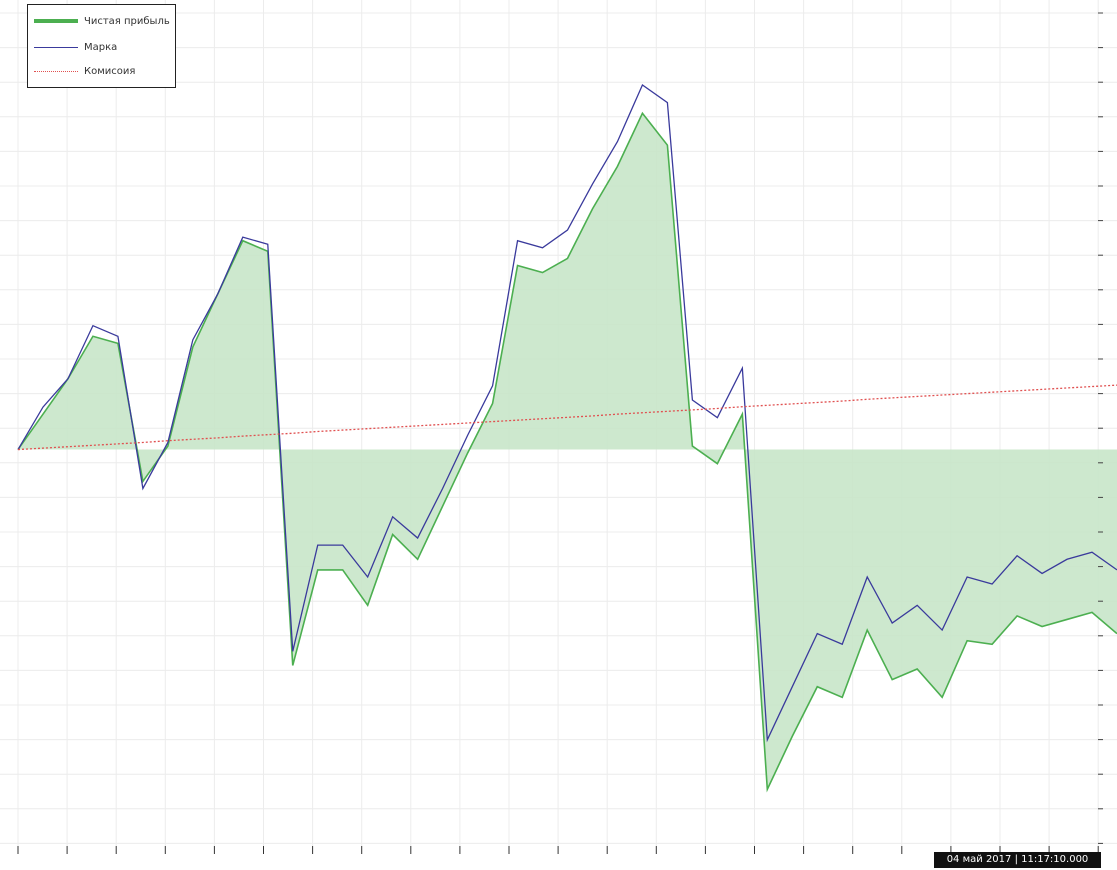 This screenshot has width=1117, height=870. What do you see at coordinates (56, 47) in the screenshot?
I see `legend-swatch-marka` at bounding box center [56, 47].